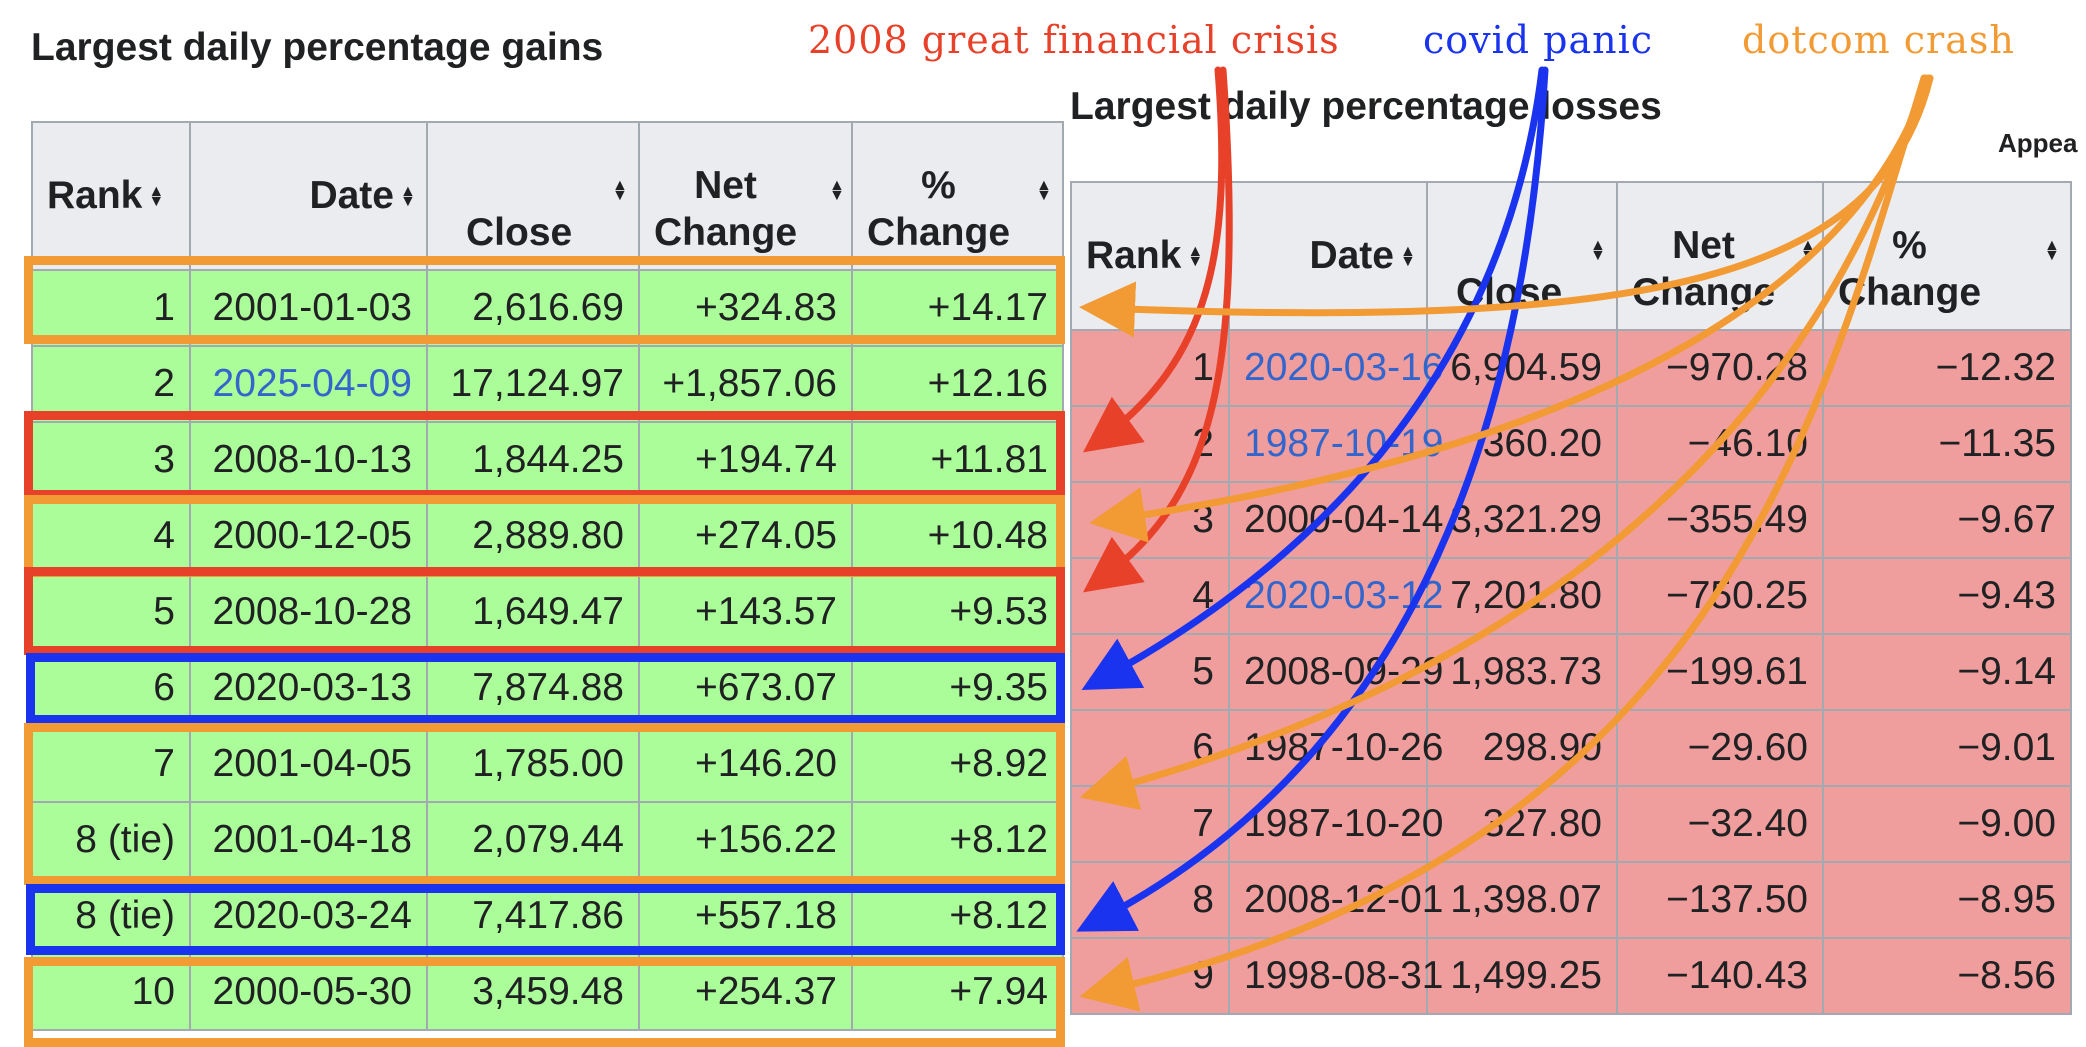 The width and height of the screenshot is (2086, 1047). Describe the element at coordinates (1522, 672) in the screenshot. I see `close-cell: 1,983.73` at that location.